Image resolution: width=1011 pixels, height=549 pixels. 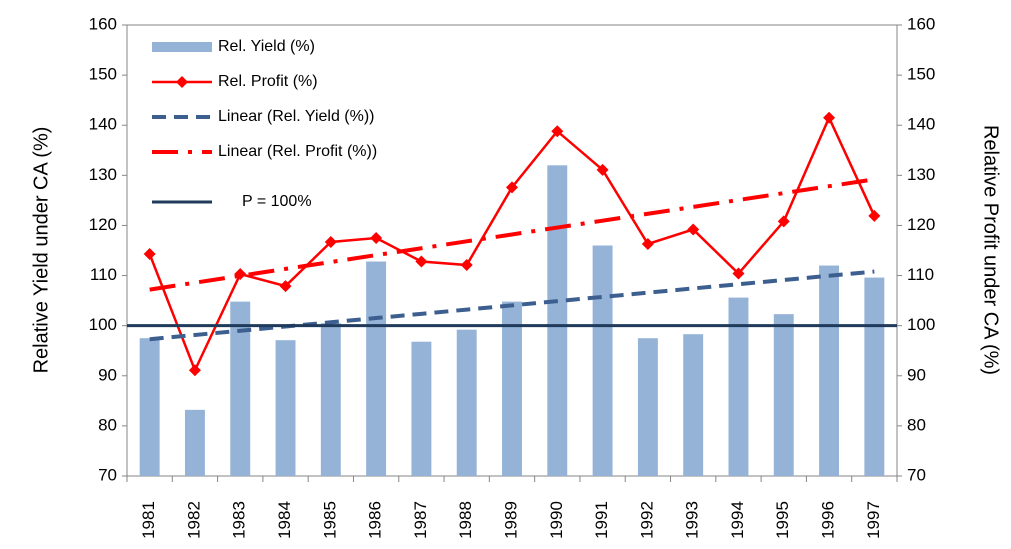 What do you see at coordinates (828, 520) in the screenshot?
I see `x-tick-label: 1996` at bounding box center [828, 520].